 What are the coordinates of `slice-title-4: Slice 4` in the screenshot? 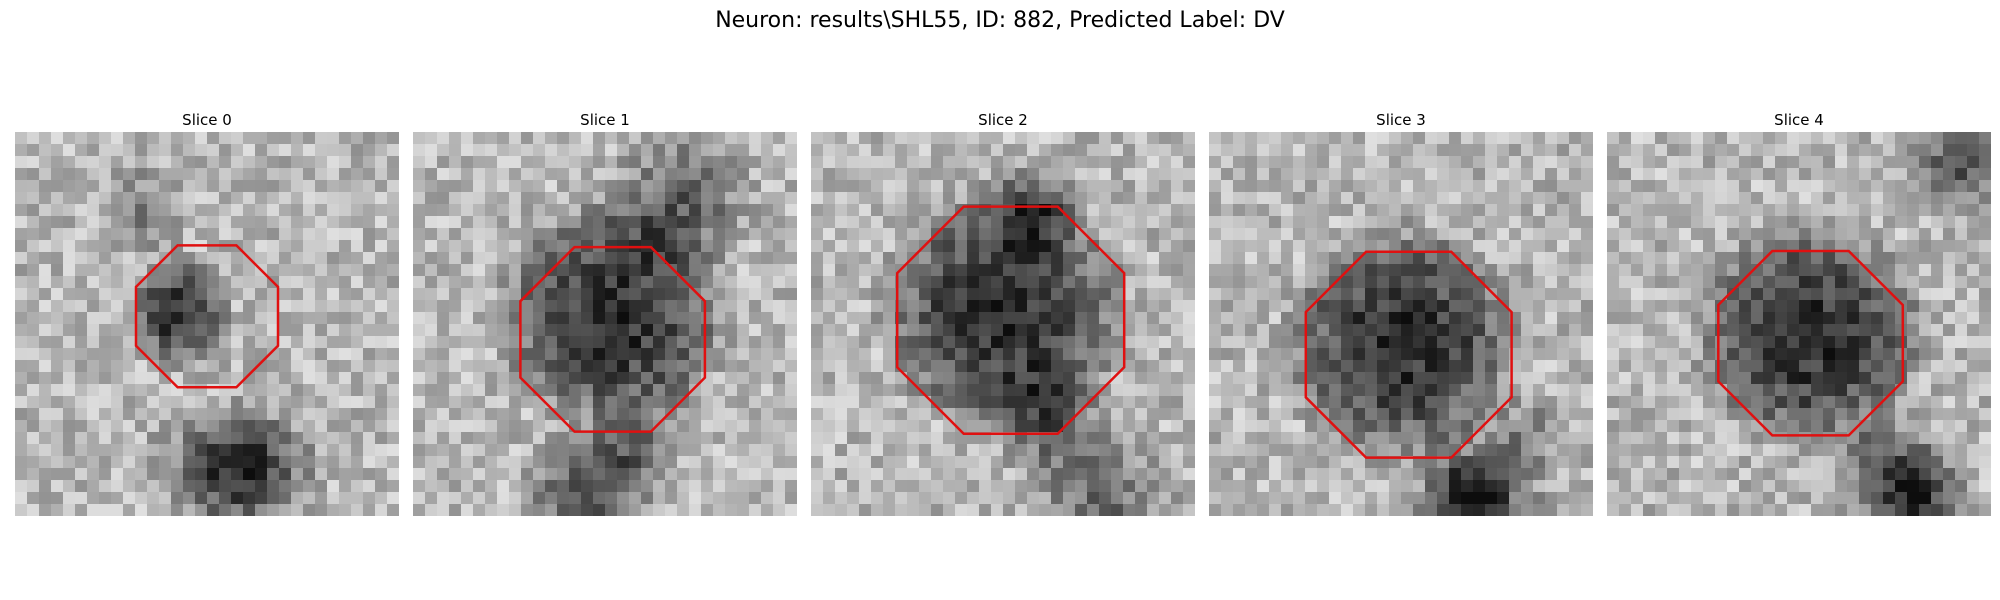 It's located at (1799, 120).